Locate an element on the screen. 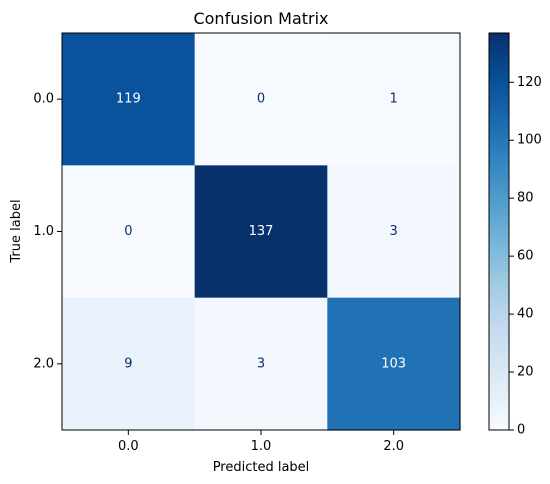  x-tick-label: 2.0 is located at coordinates (393, 446).